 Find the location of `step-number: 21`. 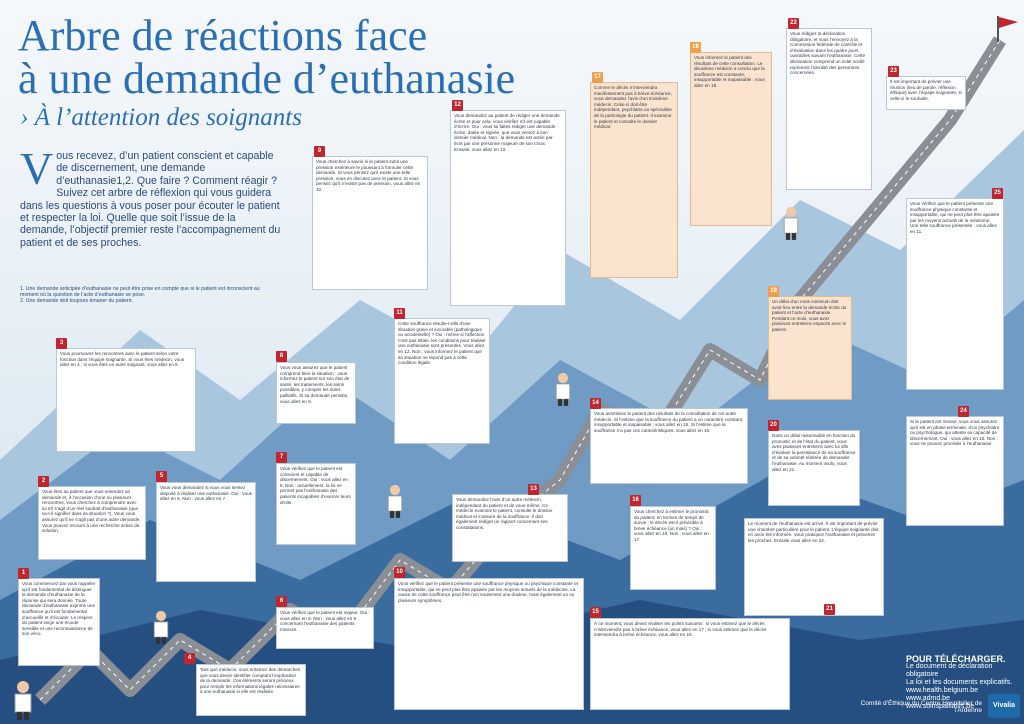

step-number: 21 is located at coordinates (829, 609).